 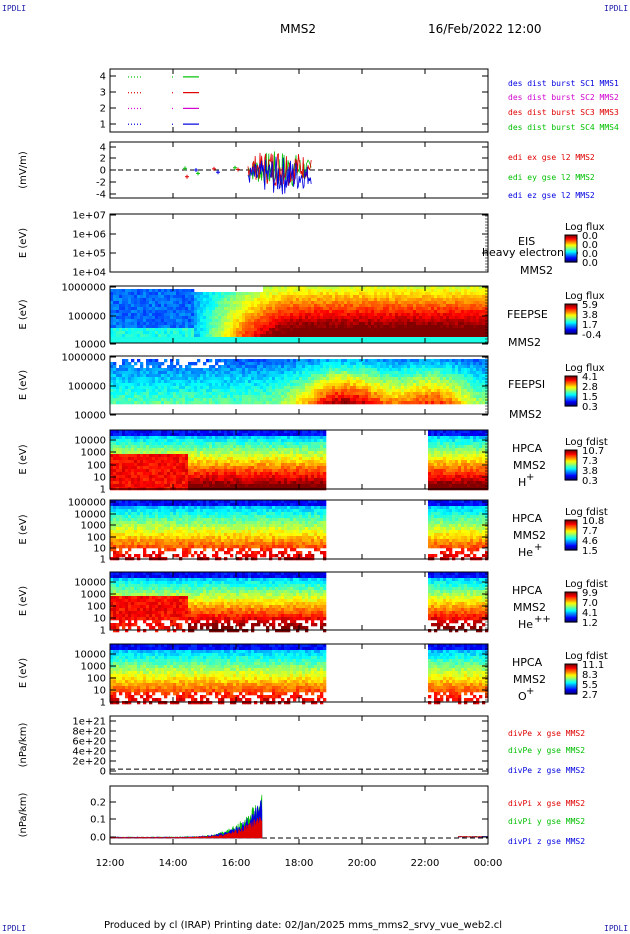 What do you see at coordinates (103, 148) in the screenshot?
I see `y-tick-label: 4` at bounding box center [103, 148].